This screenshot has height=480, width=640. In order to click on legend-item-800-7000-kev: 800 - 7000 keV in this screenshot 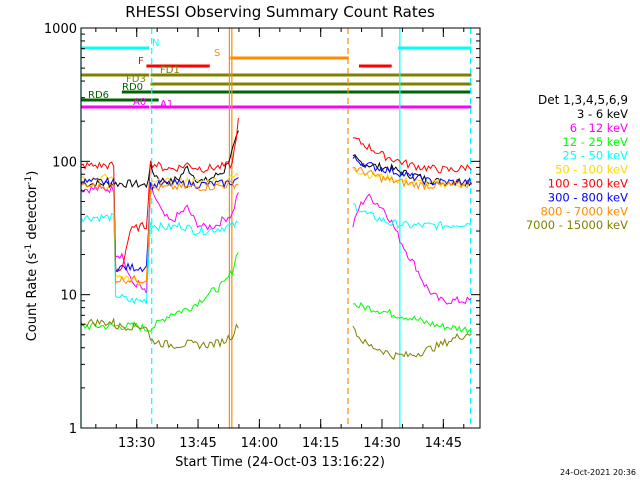, I will do `click(584, 211)`.